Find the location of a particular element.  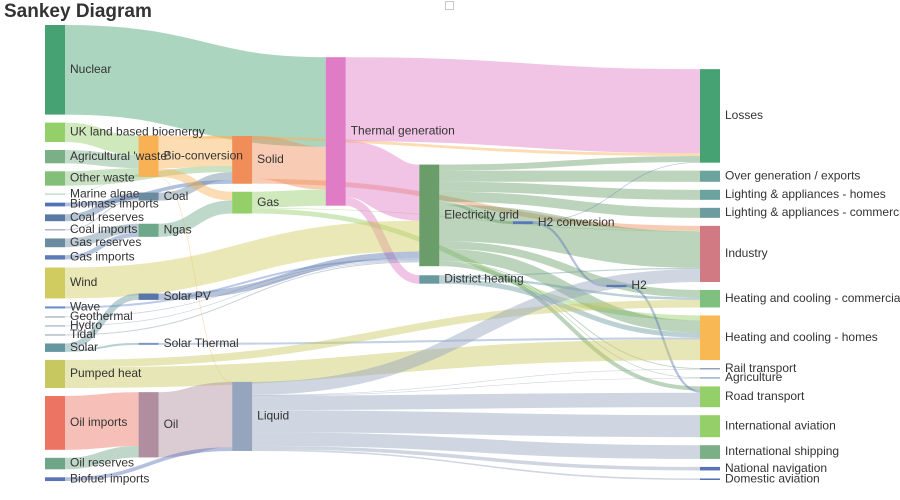

link-coal-to-solid is located at coordinates (195, 186).